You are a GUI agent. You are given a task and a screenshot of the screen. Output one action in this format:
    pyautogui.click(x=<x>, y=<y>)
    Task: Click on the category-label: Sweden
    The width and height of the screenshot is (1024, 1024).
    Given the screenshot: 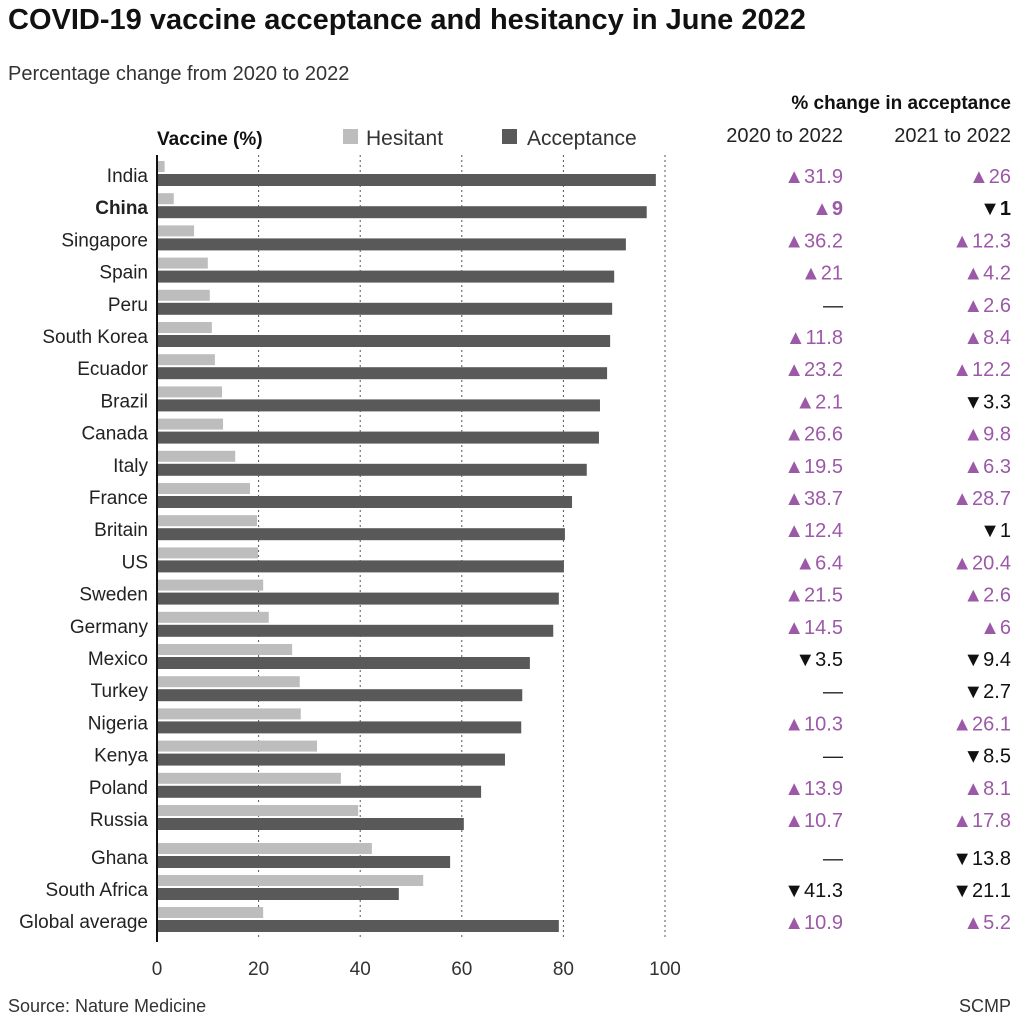 What is the action you would take?
    pyautogui.click(x=113, y=595)
    